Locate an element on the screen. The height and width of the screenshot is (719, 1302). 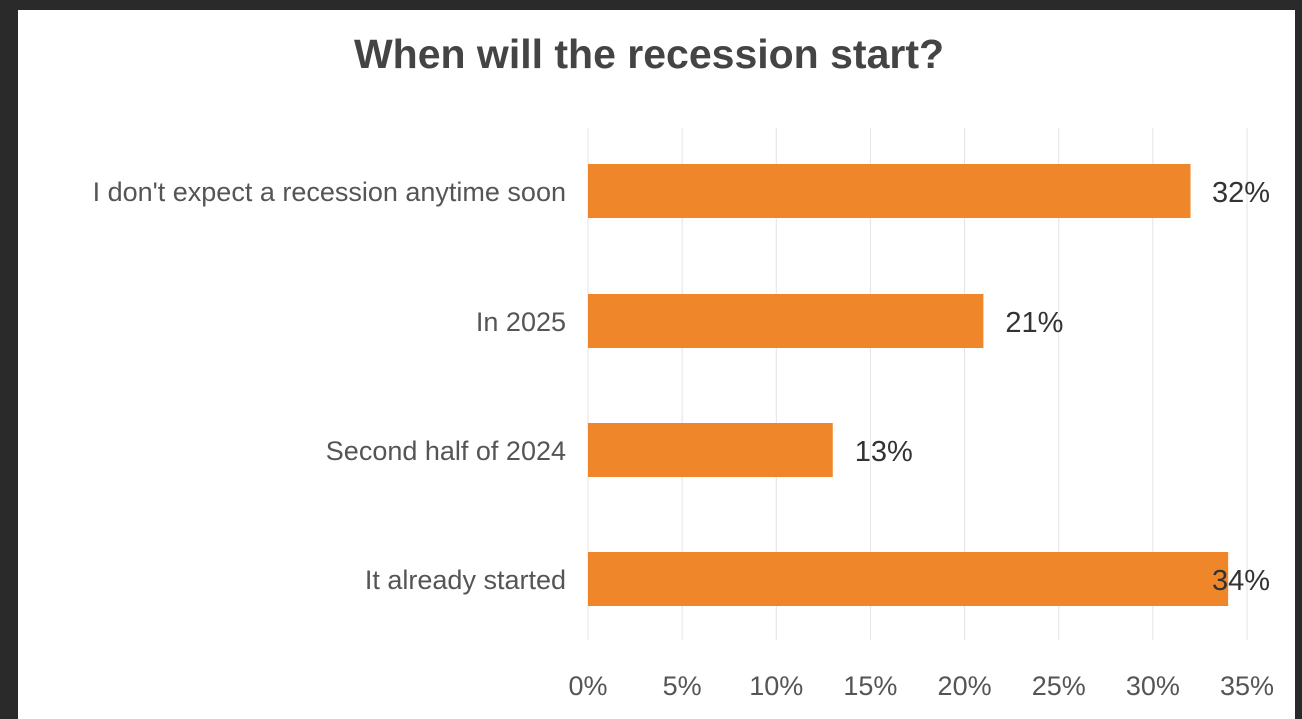
x-tick-label: 0% is located at coordinates (587, 686).